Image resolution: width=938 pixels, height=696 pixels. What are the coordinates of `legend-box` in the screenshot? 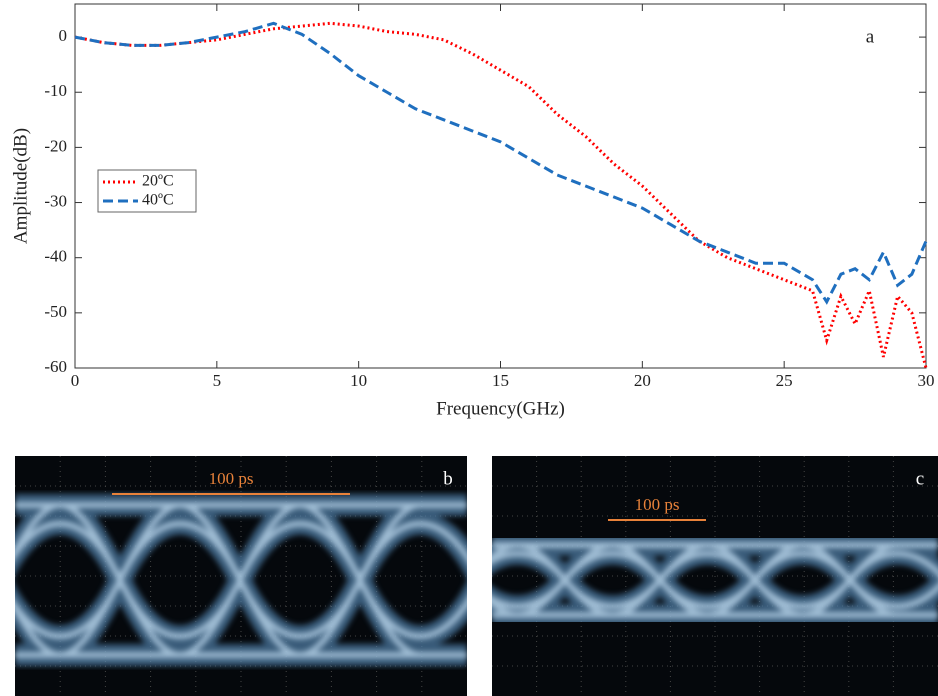 It's located at (147, 191).